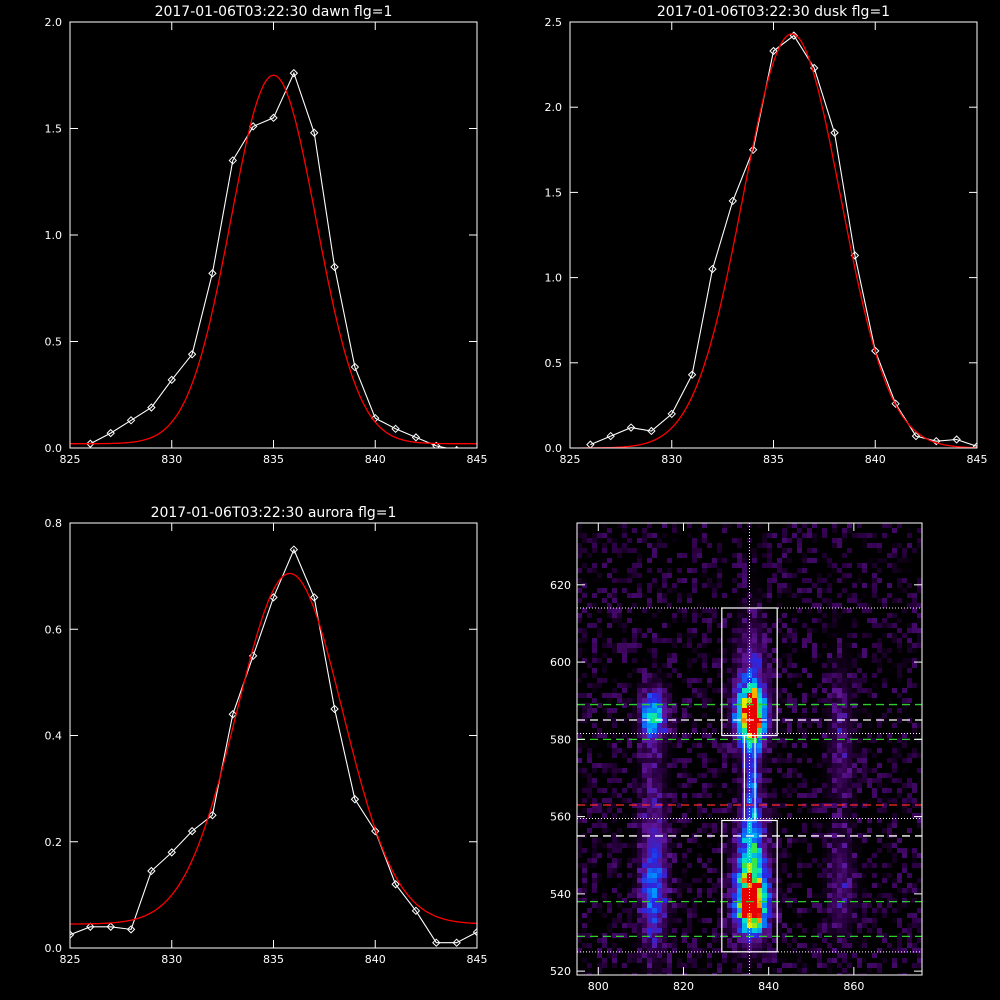 This screenshot has width=1000, height=1000. What do you see at coordinates (375, 459) in the screenshot?
I see `x-tick-label: 840` at bounding box center [375, 459].